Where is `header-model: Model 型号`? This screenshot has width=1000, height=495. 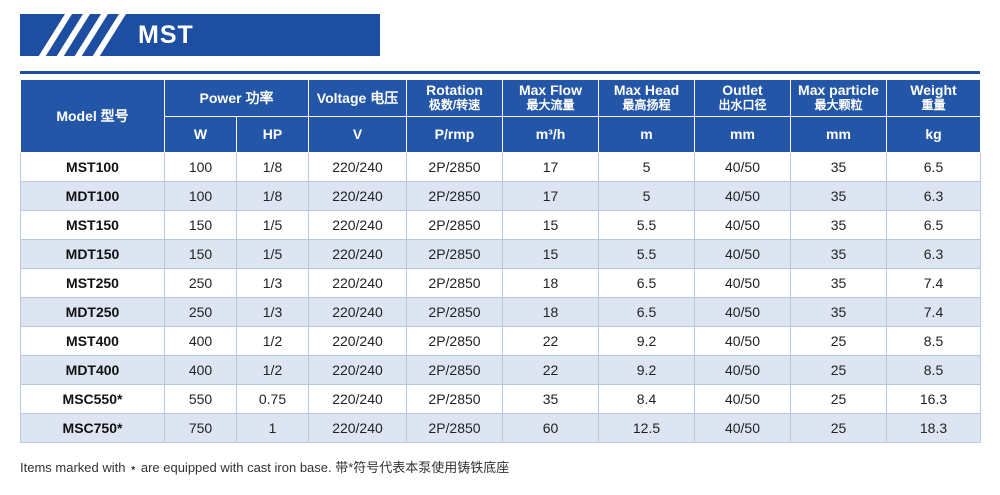
header-model: Model 型号 is located at coordinates (92, 116).